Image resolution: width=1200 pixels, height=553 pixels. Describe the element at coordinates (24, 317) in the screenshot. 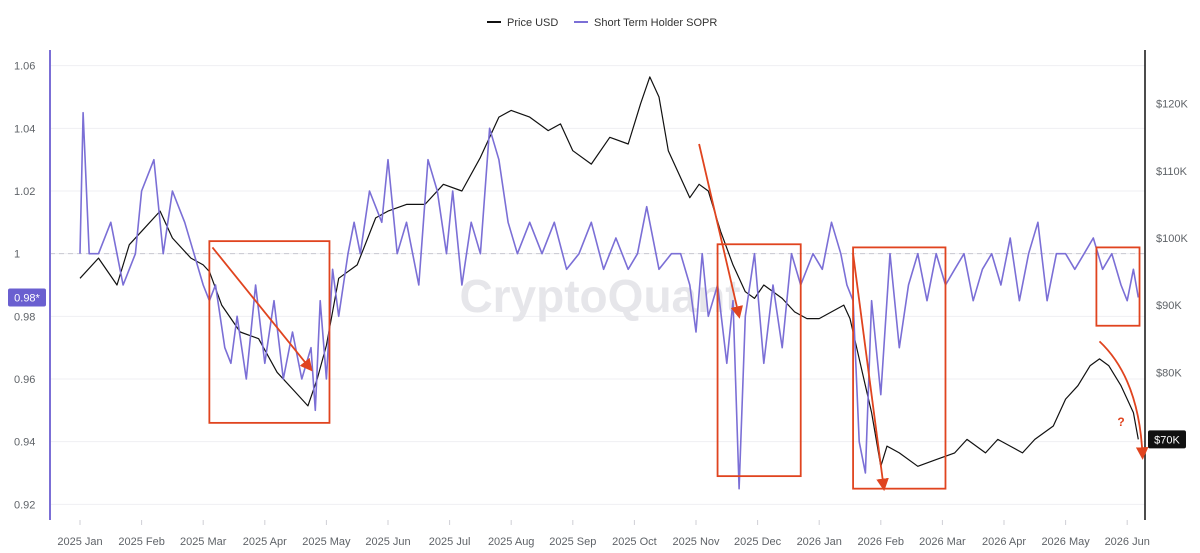

I see `y-left-tick-label: 0.98` at that location.